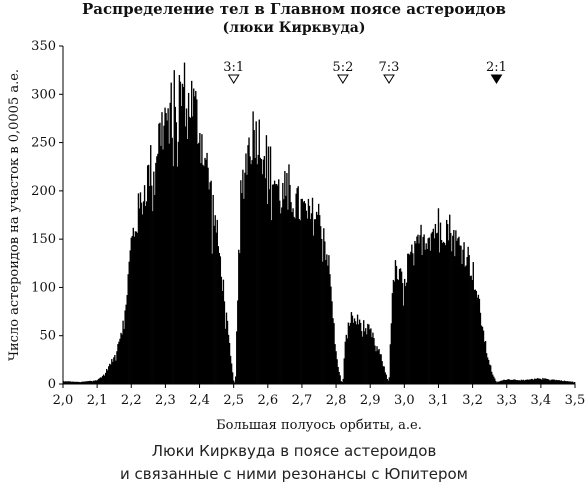 The image size is (588, 487). Describe the element at coordinates (342, 79) in the screenshot. I see `resonance-marker-icon` at that location.